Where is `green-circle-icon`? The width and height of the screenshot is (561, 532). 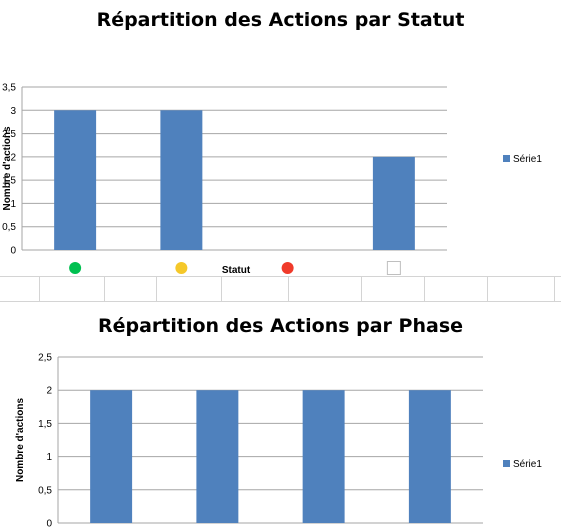 green-circle-icon is located at coordinates (75, 268).